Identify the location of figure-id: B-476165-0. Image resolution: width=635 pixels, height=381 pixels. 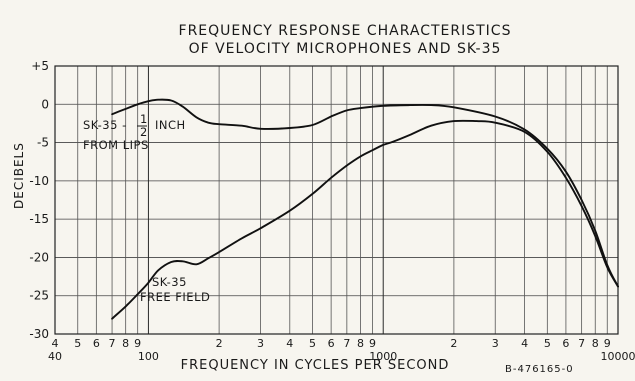
(539, 369).